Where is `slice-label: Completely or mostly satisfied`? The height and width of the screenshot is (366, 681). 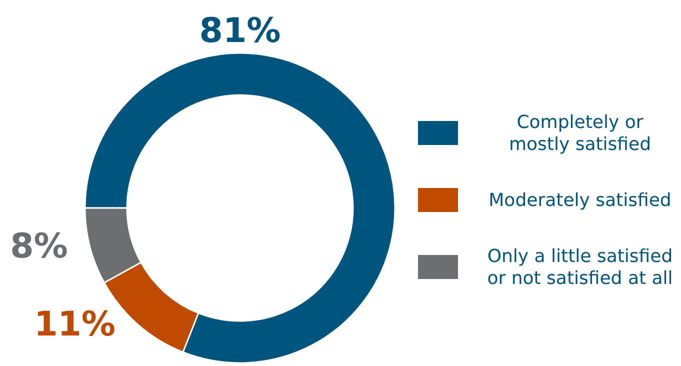 slice-label: Completely or mostly satisfied is located at coordinates (580, 133).